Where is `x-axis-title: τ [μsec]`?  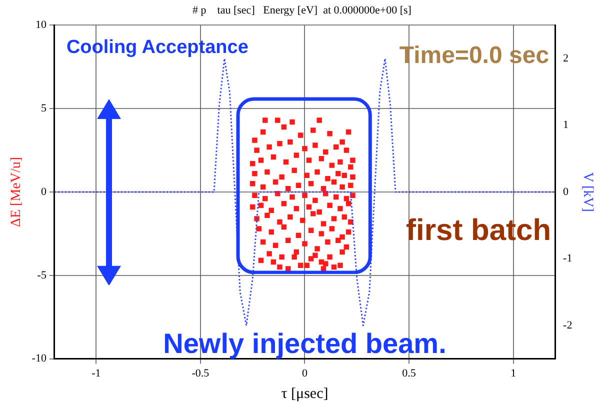 x-axis-title: τ [μsec] is located at coordinates (304, 394).